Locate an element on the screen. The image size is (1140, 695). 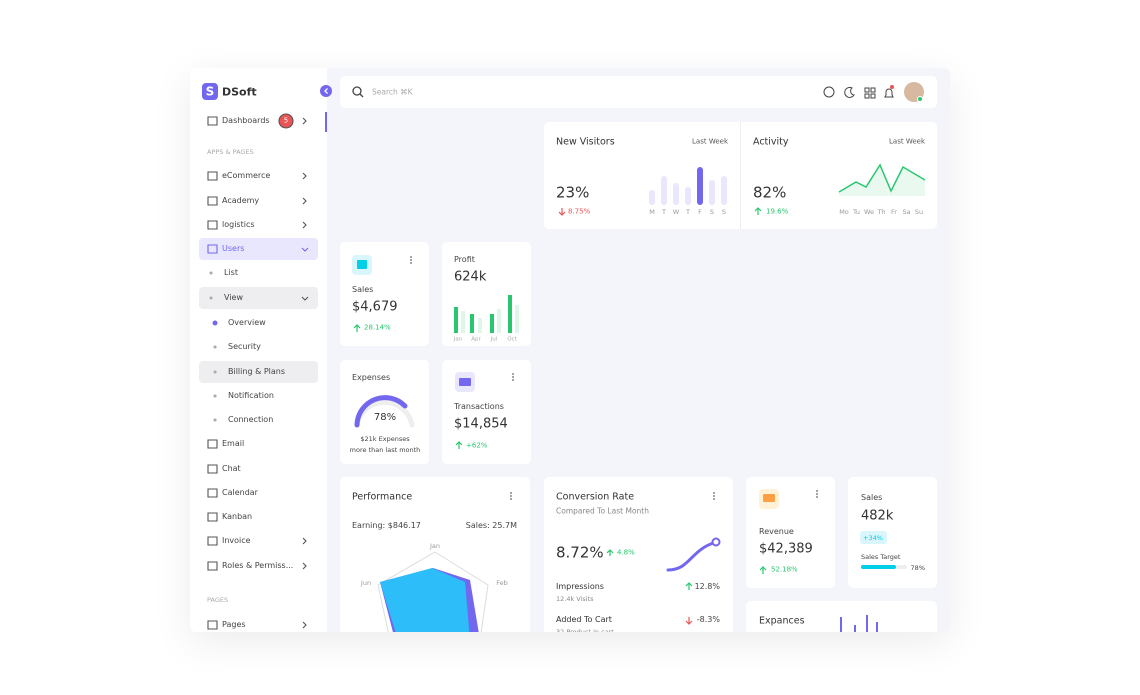
label: Profit is located at coordinates (464, 259).